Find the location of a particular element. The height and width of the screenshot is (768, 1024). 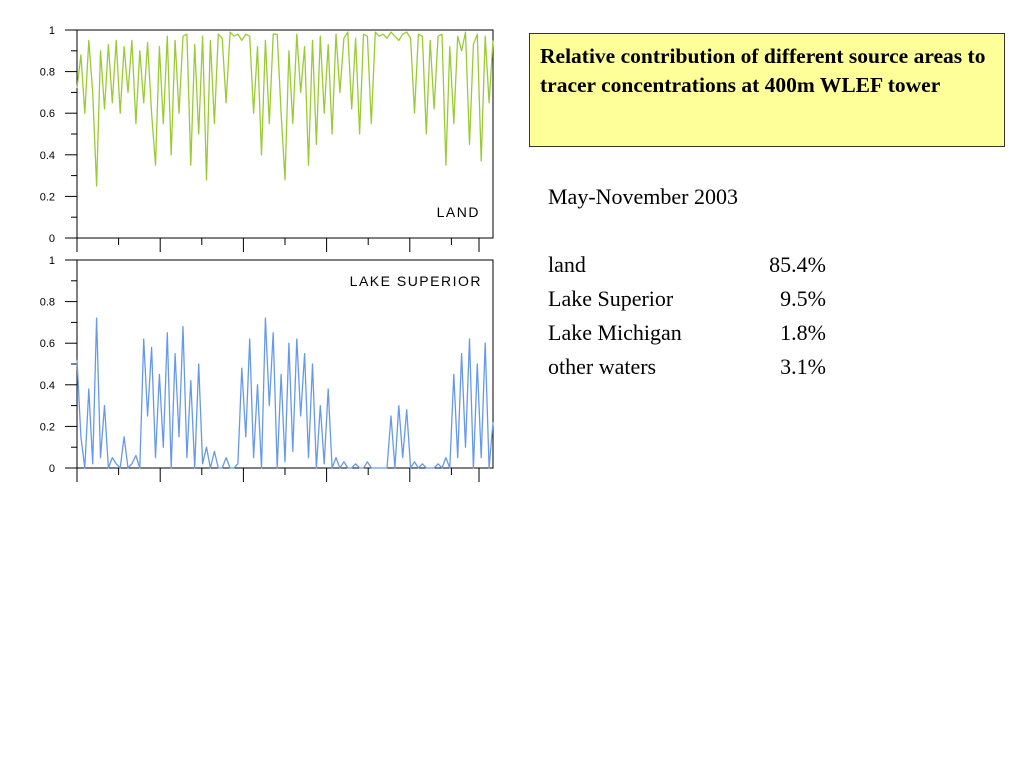

stat-row-lake-michigan: Lake Michigan 1.8% is located at coordinates (698, 337).